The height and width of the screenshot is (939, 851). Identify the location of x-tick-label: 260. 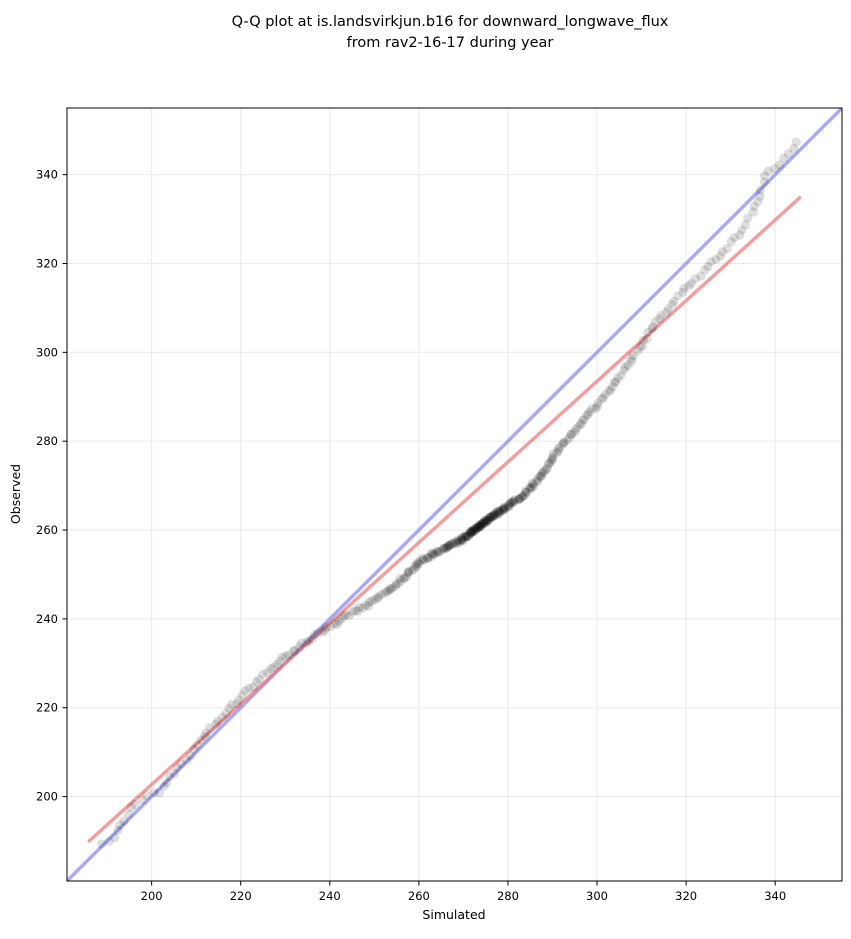
(419, 896).